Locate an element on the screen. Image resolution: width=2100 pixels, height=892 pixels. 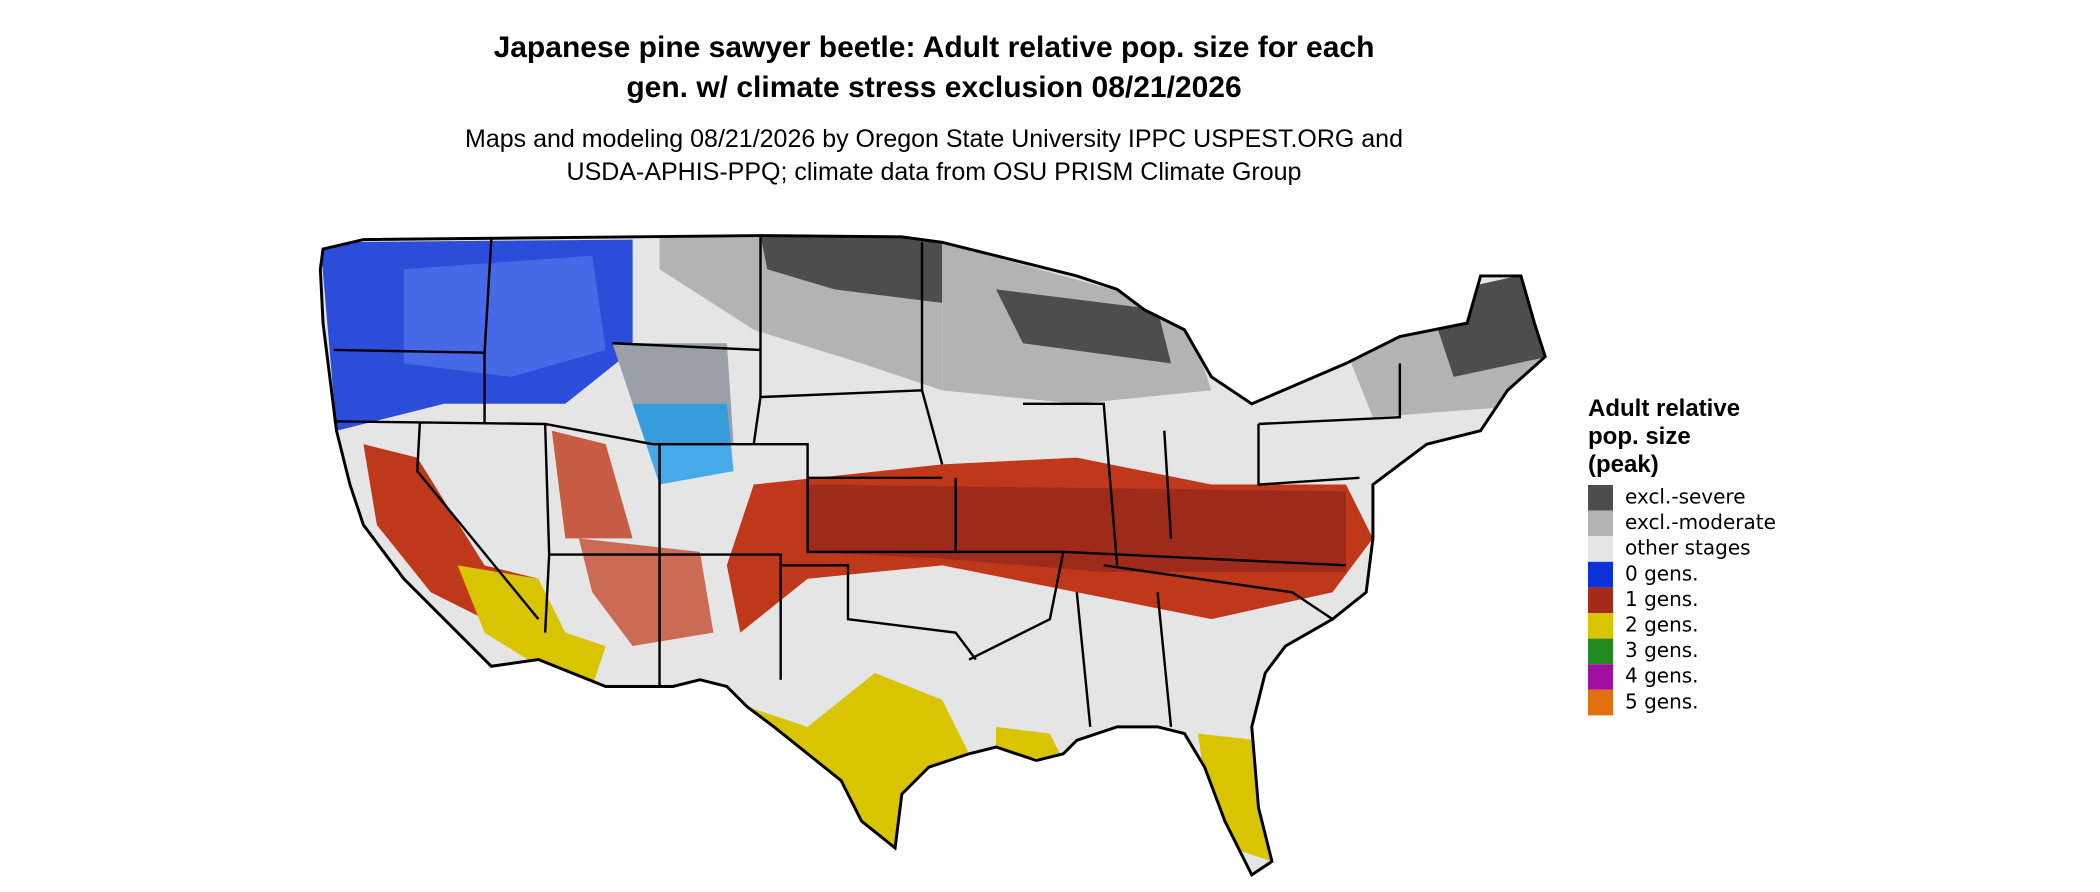
legend-label: 3 gens. is located at coordinates (1662, 650).